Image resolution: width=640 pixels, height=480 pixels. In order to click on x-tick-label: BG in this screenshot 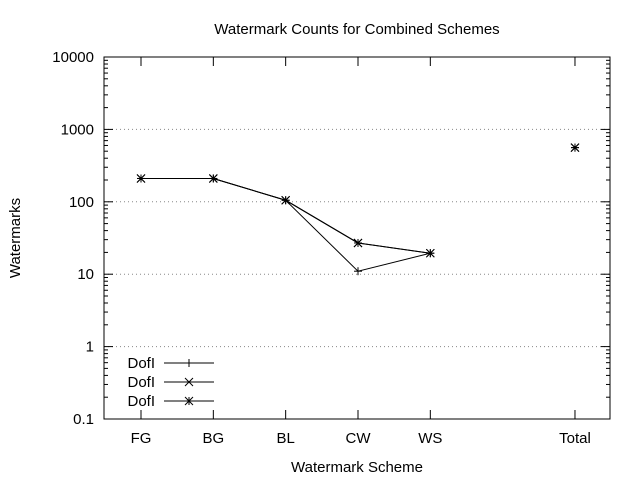, I will do `click(213, 438)`.